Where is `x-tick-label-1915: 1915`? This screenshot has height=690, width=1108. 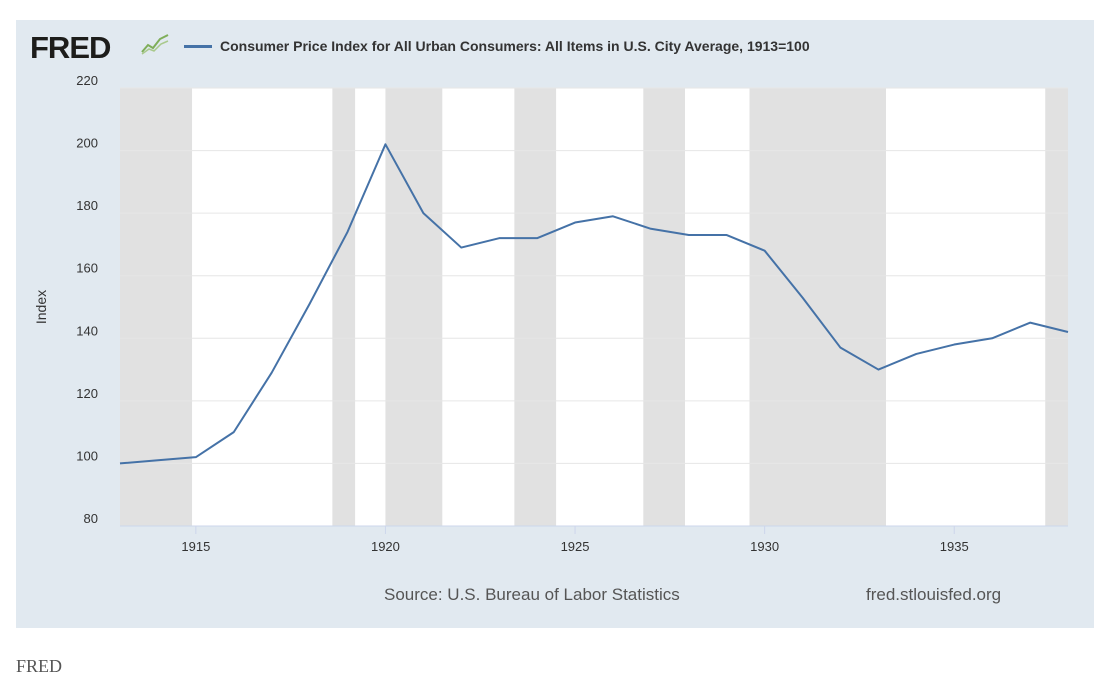 x-tick-label-1915: 1915 is located at coordinates (195, 546).